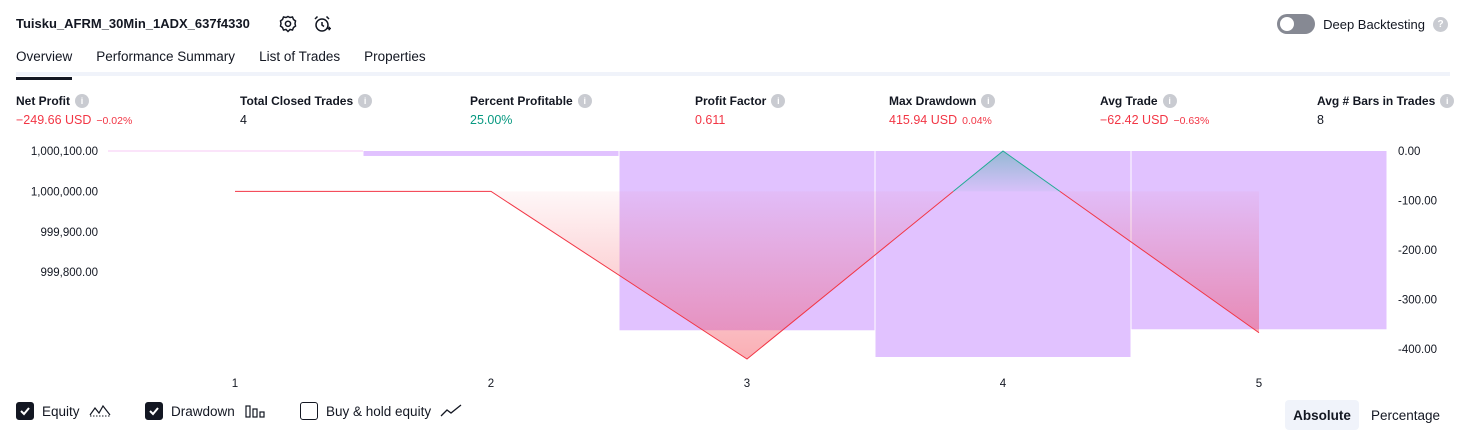 This screenshot has width=1466, height=438. I want to click on metric-label-text: Net Profit, so click(43, 101).